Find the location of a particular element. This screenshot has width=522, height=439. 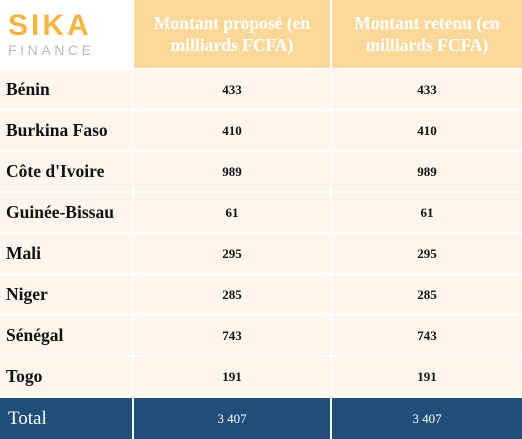

country-cell: Bénin is located at coordinates (67, 90).